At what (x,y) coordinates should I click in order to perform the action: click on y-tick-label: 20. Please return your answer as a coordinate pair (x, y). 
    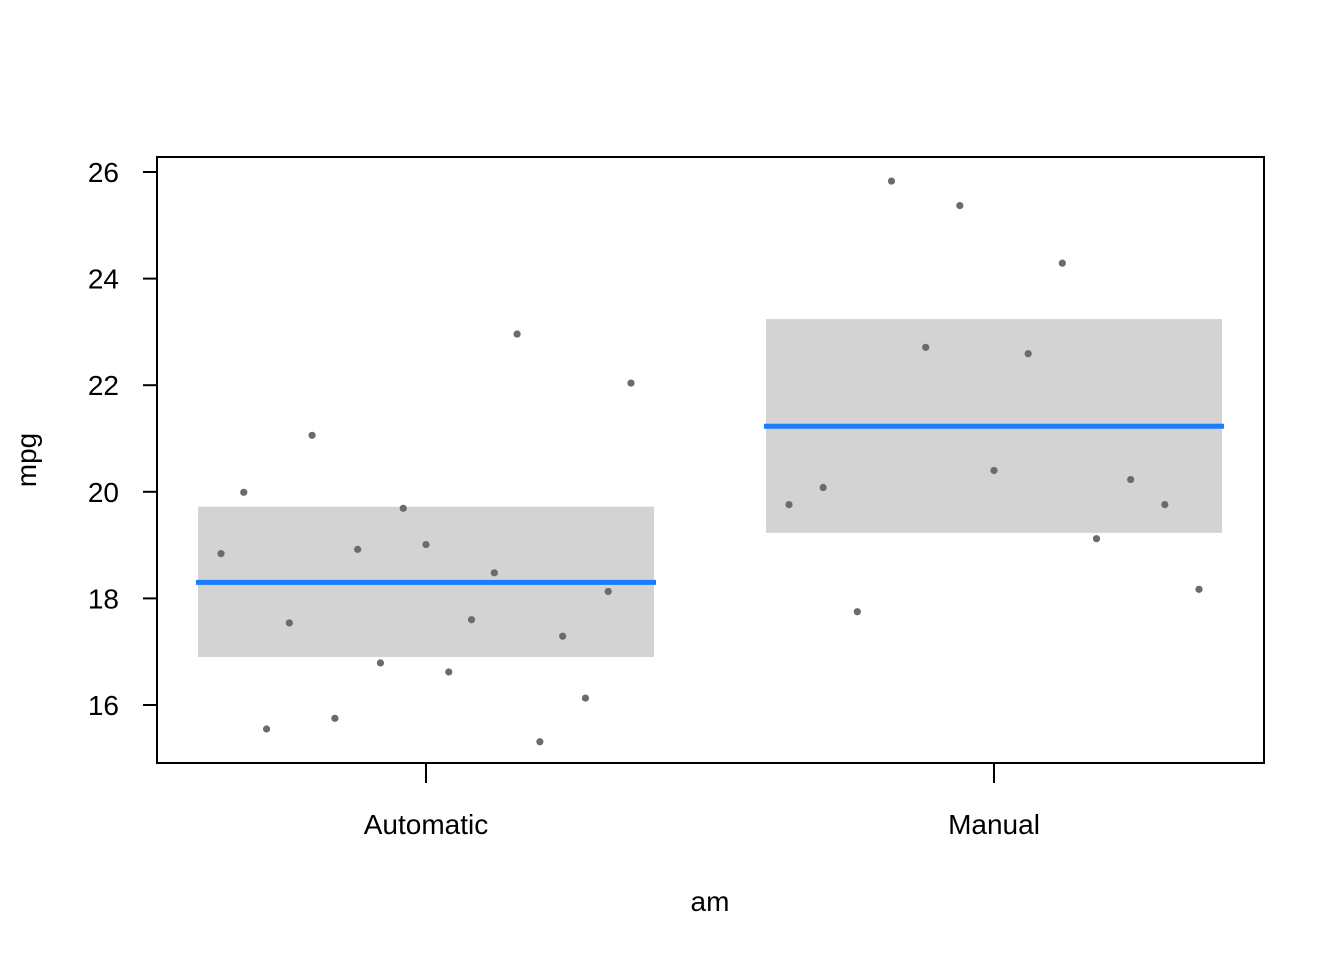
    Looking at the image, I should click on (103, 492).